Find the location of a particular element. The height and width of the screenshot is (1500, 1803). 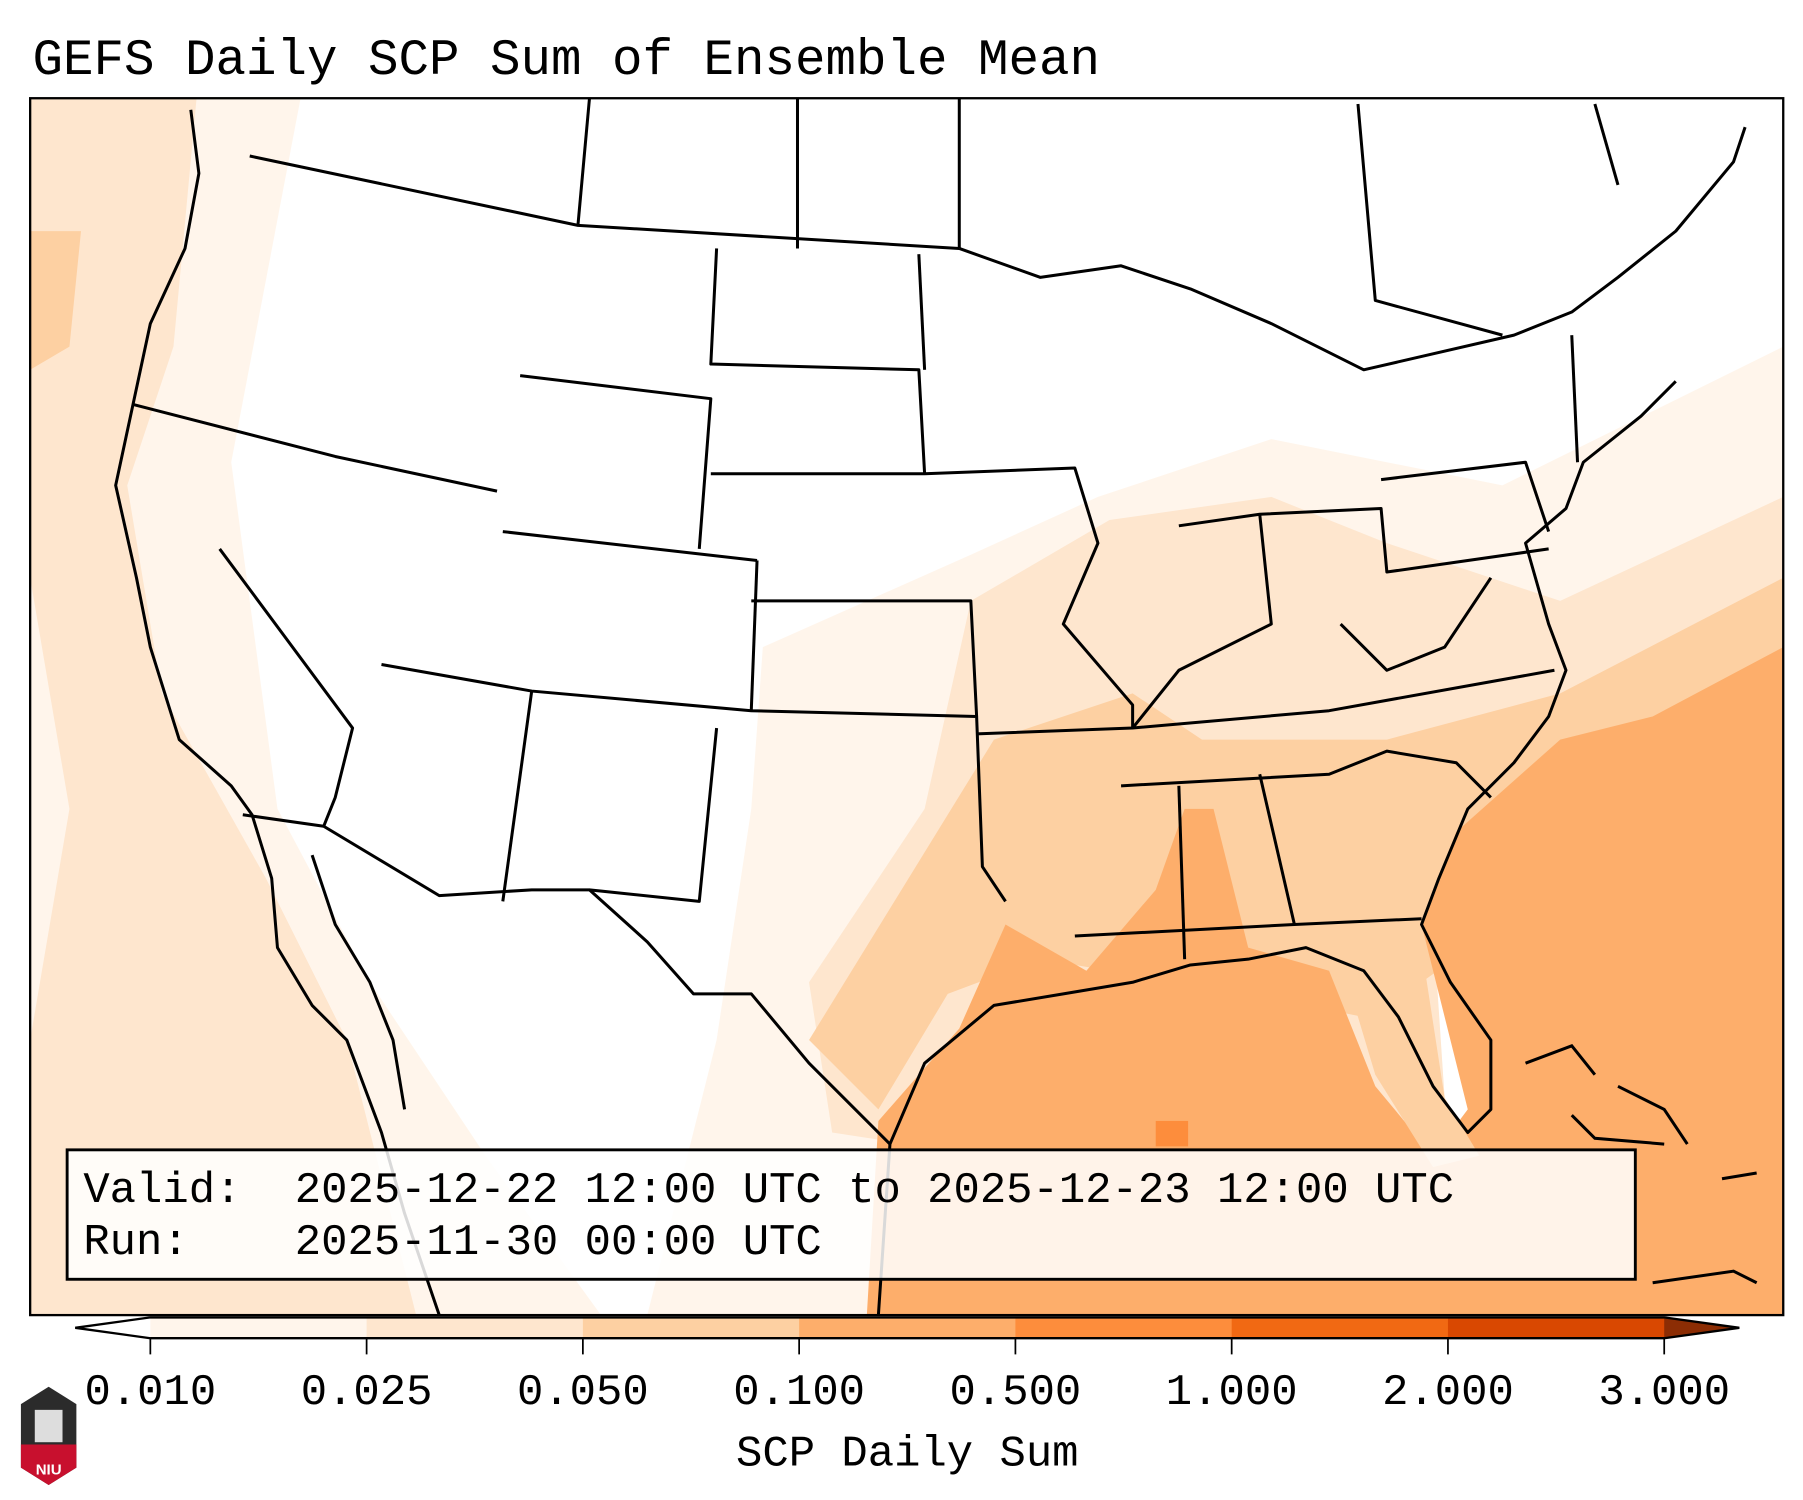

valid-label: Valid: is located at coordinates (162, 1191).